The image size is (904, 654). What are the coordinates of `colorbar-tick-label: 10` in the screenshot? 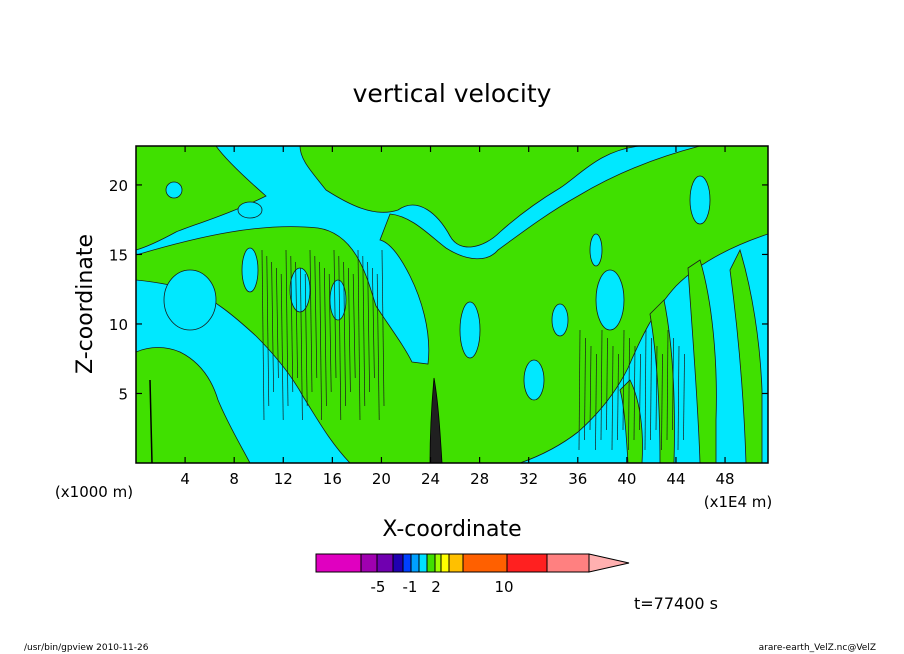 It's located at (503, 587).